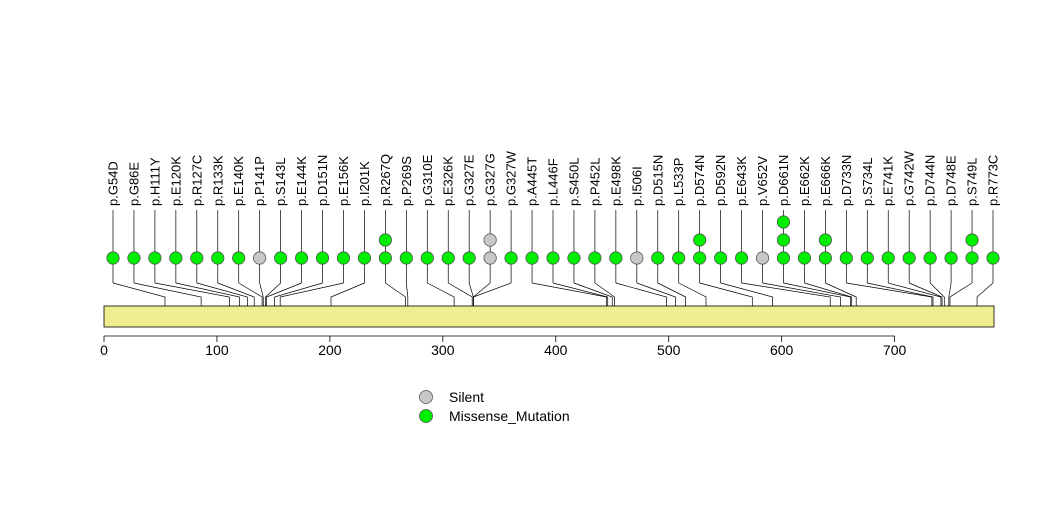 The height and width of the screenshot is (524, 1047). Describe the element at coordinates (556, 350) in the screenshot. I see `x-tick-label: 400` at that location.